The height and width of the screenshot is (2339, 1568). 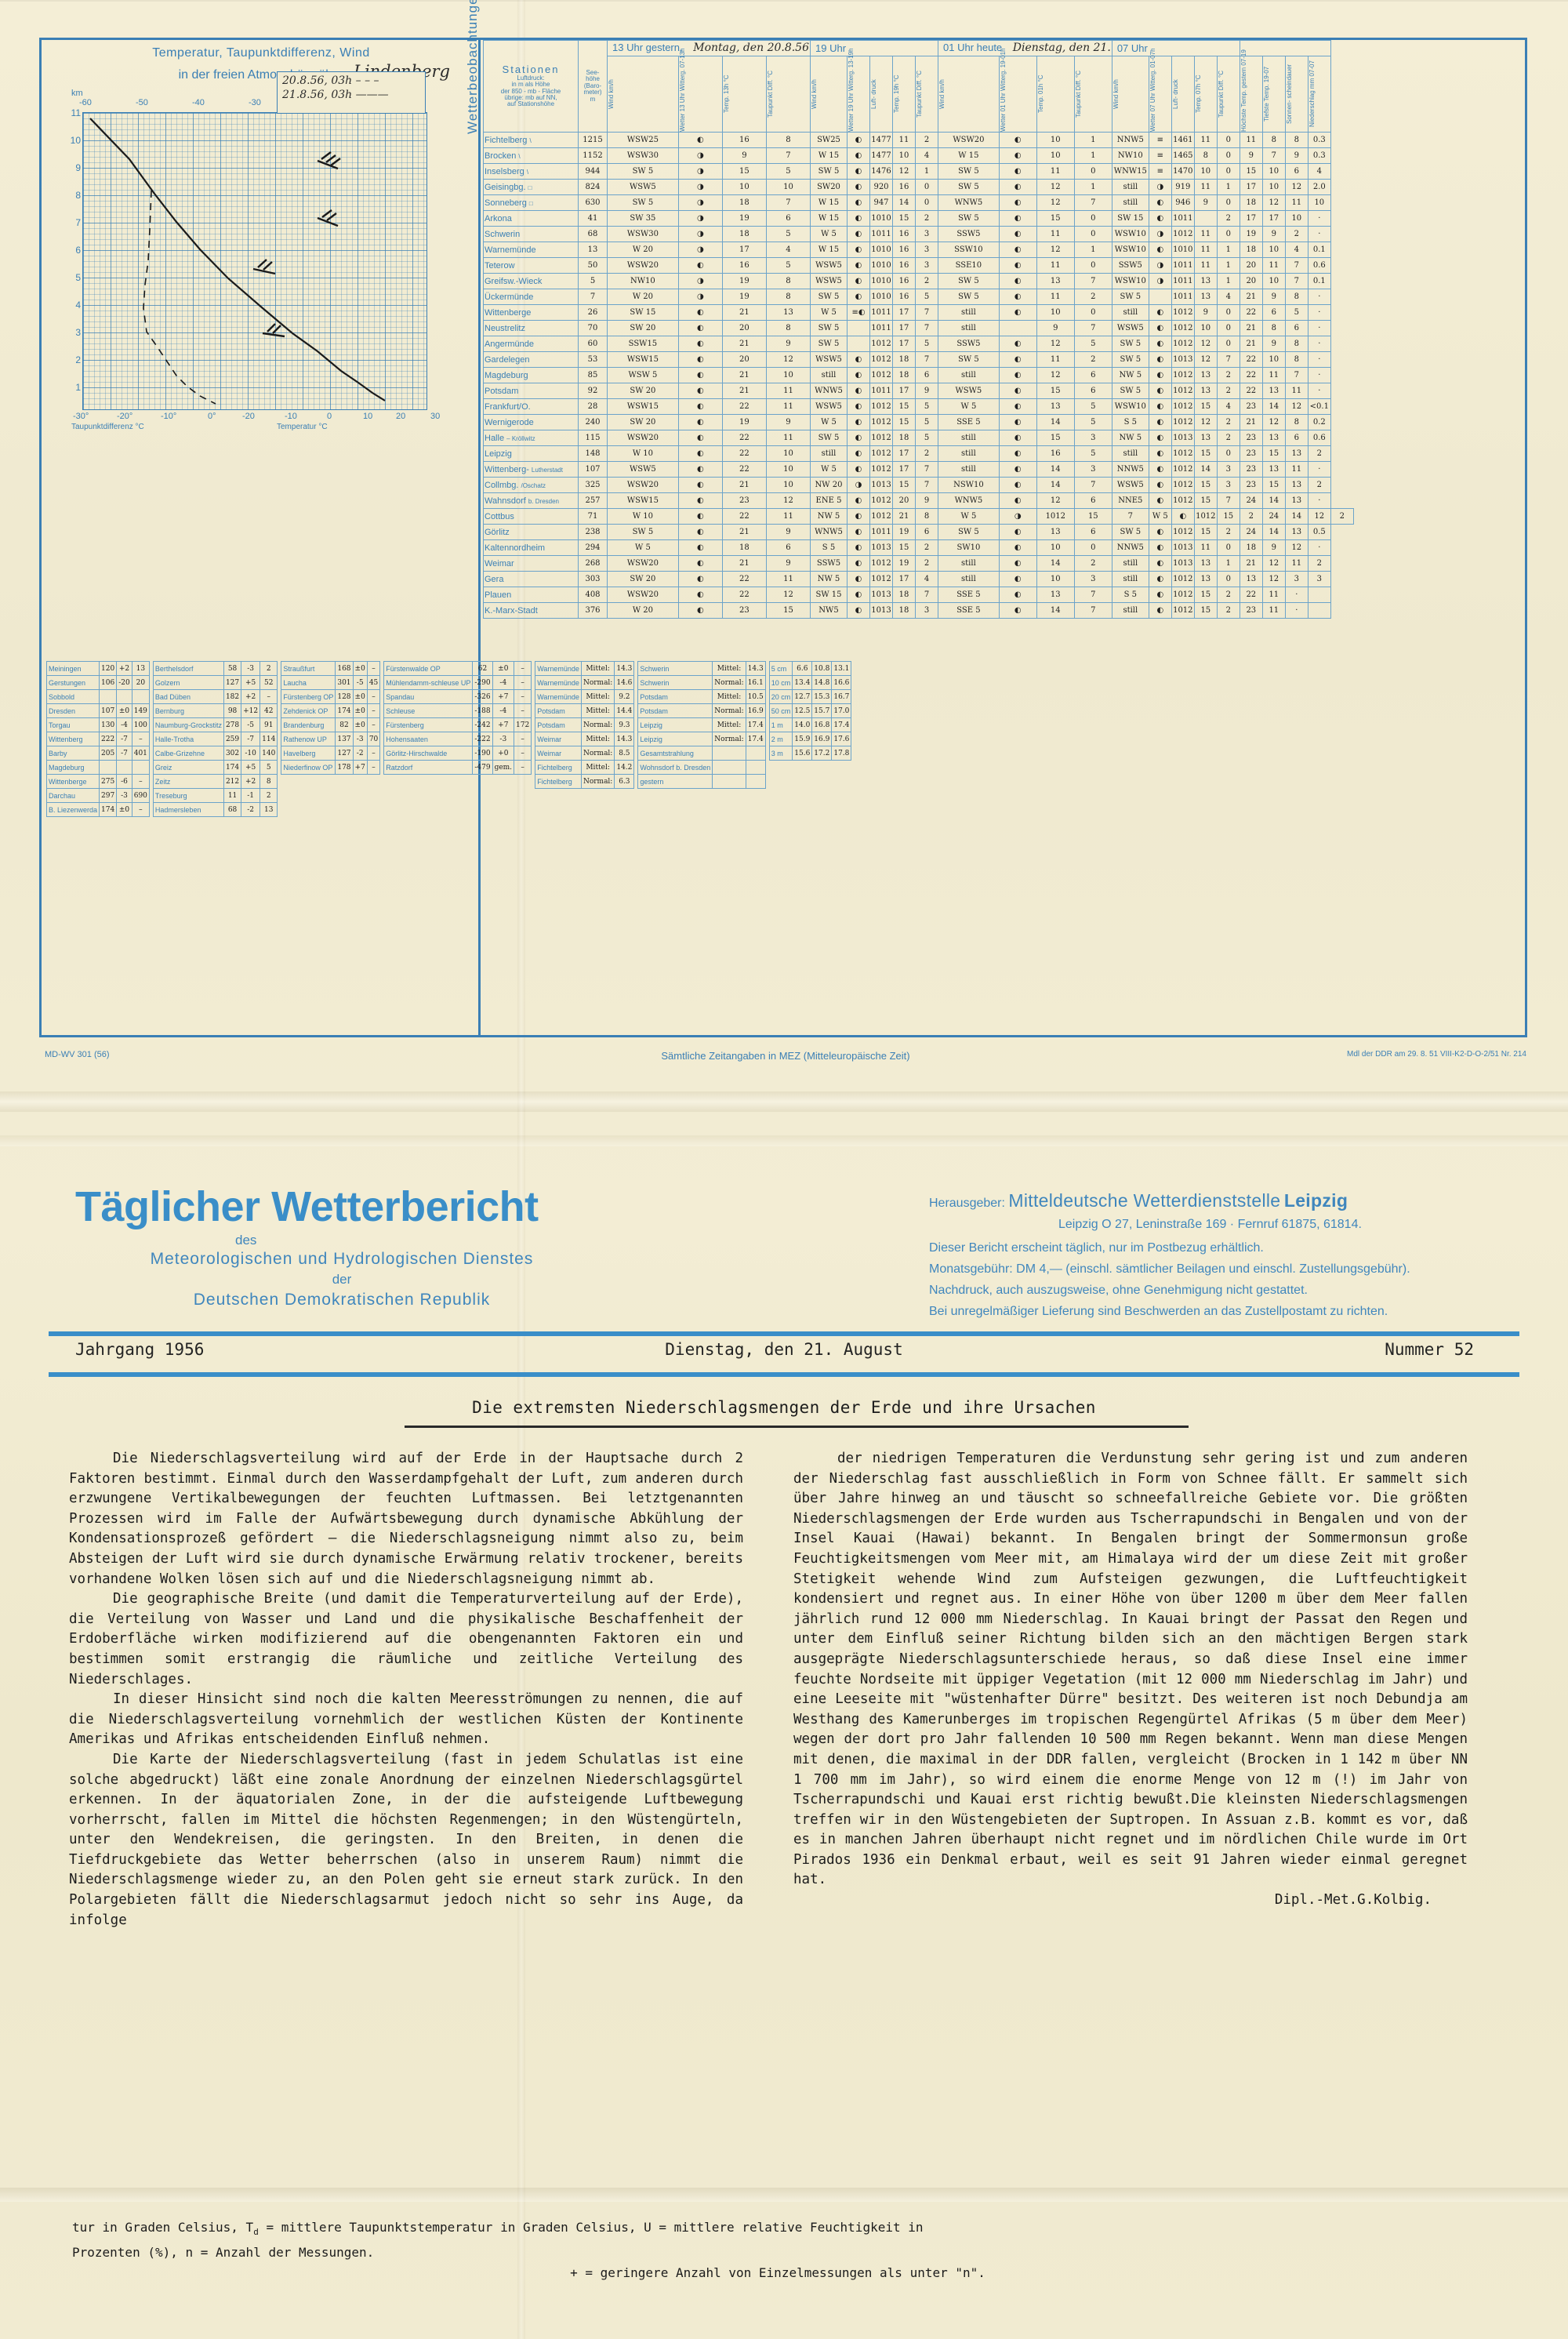 I want to click on diagram-y-tick-2: 2, so click(x=78, y=359).